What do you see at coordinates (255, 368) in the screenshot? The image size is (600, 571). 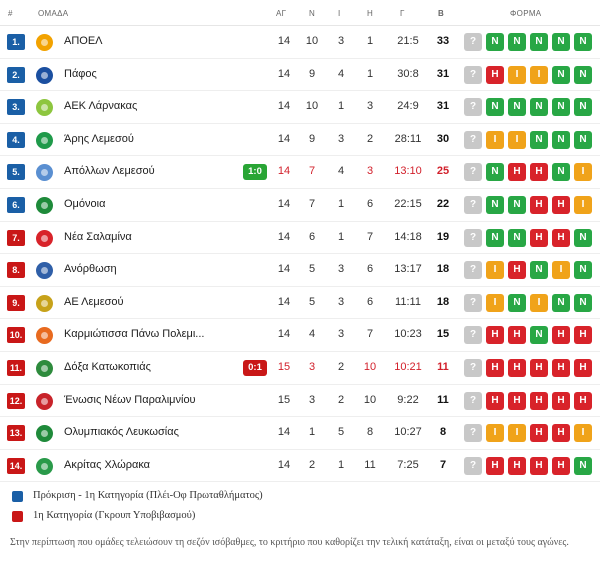 I see `live-score-badge: 0:1` at bounding box center [255, 368].